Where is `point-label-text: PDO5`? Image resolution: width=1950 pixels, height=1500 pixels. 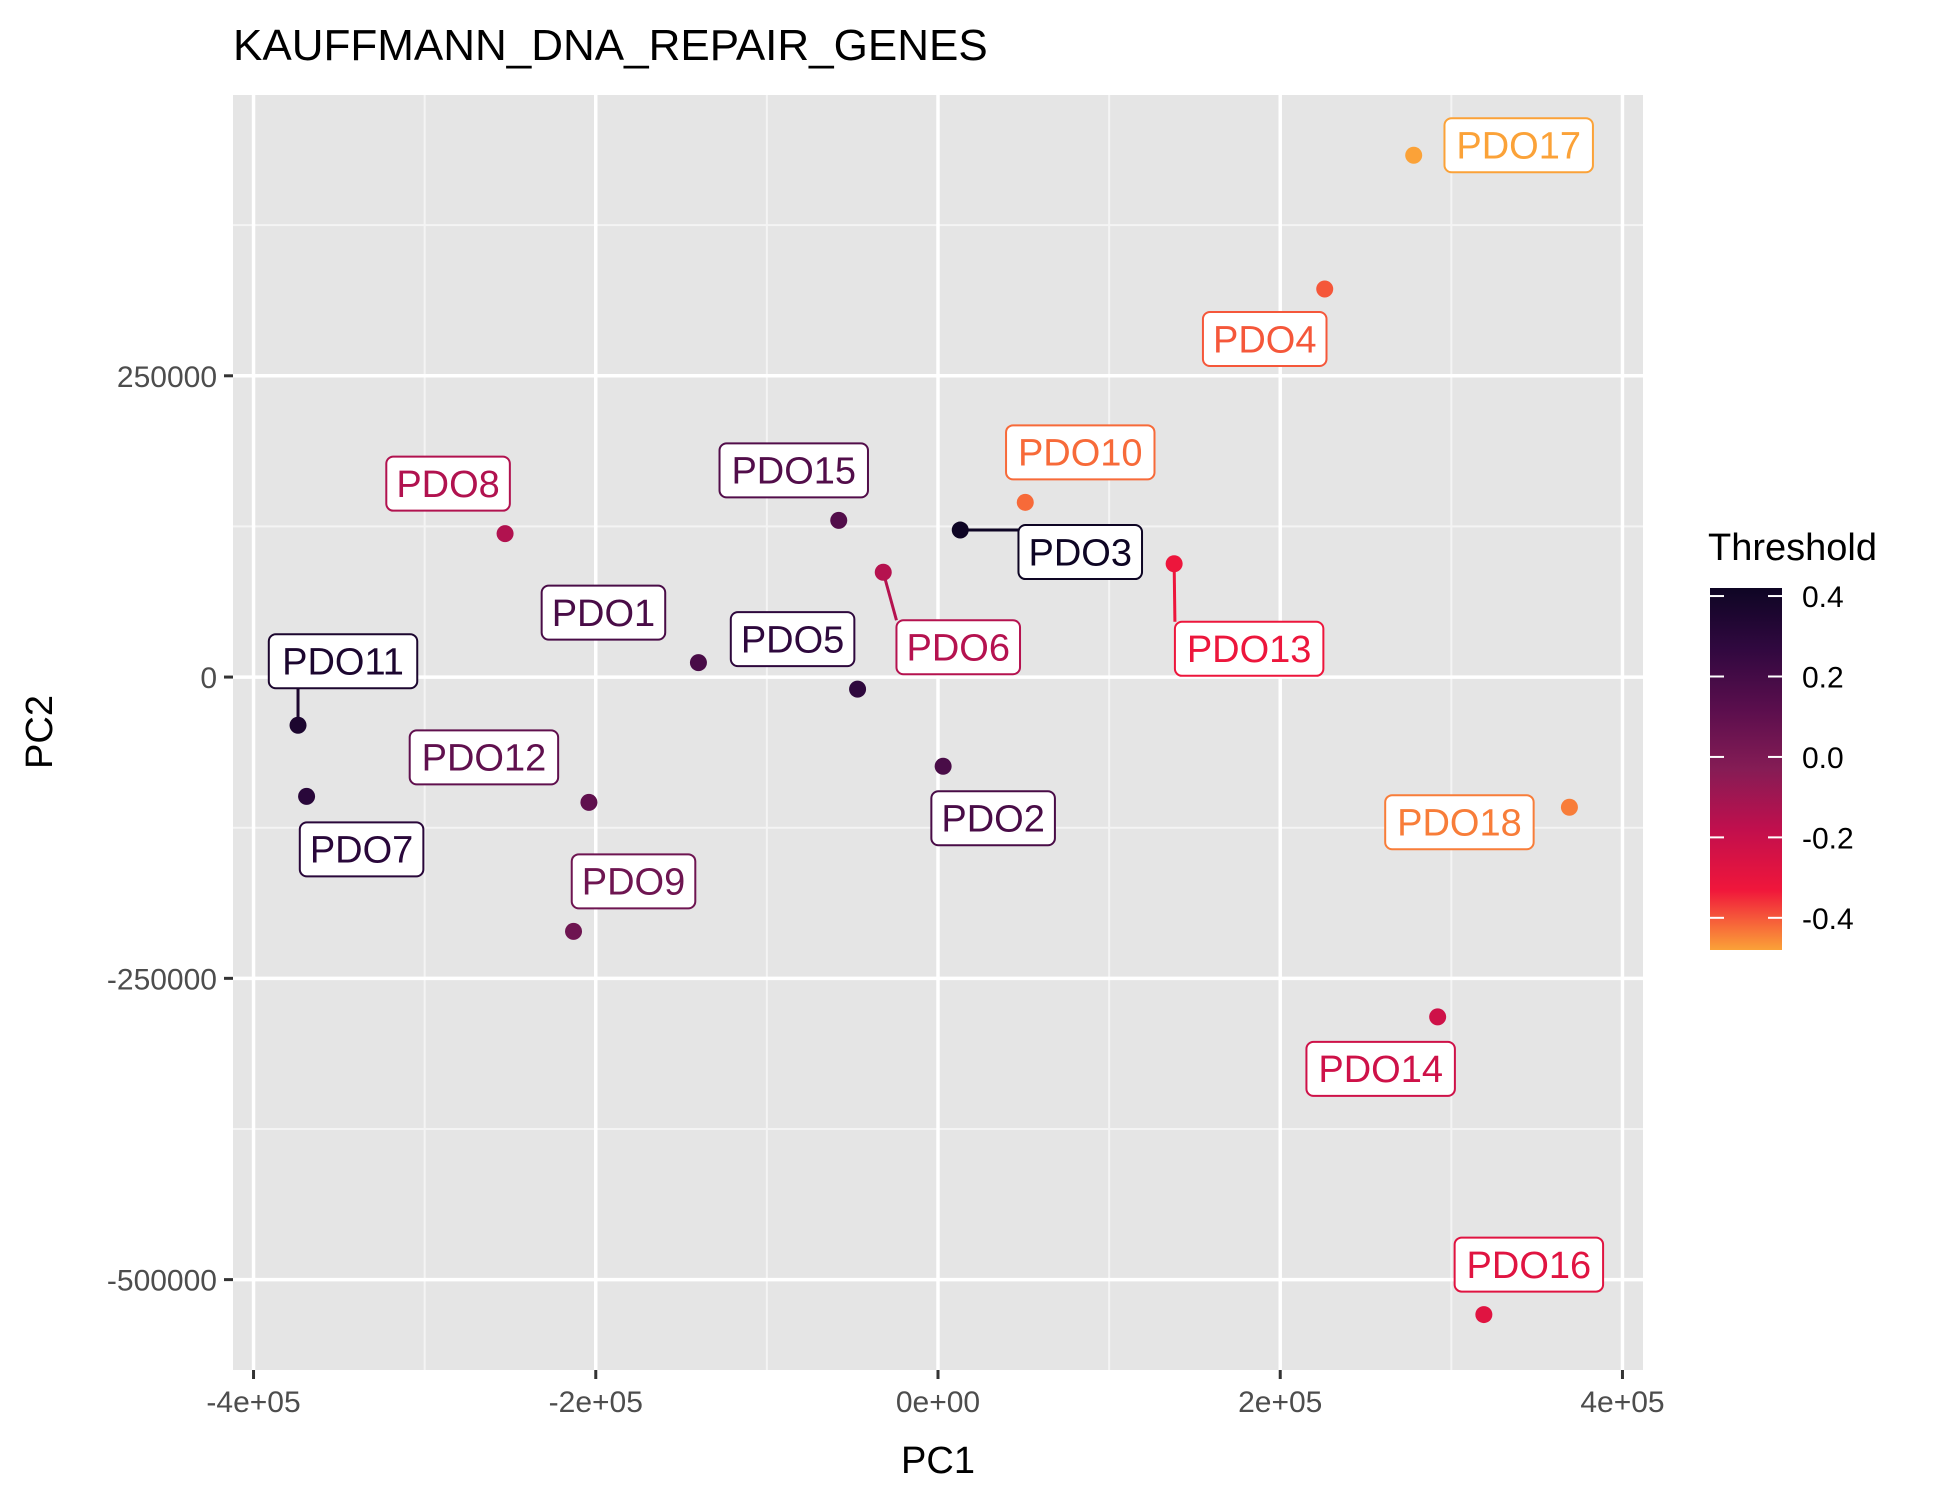
point-label-text: PDO5 is located at coordinates (792, 640).